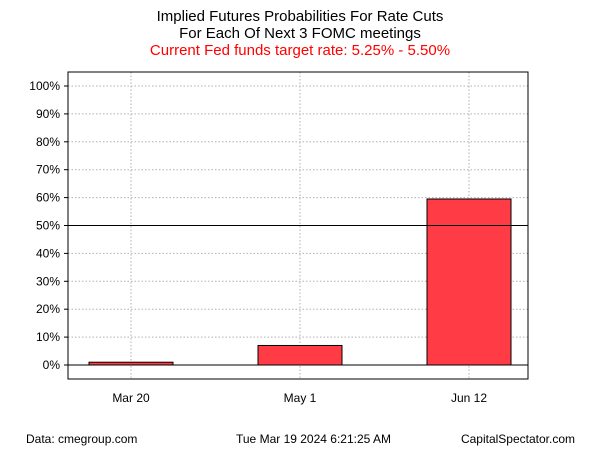 This screenshot has width=600, height=450. I want to click on y-tick-label: 40%, so click(48, 253).